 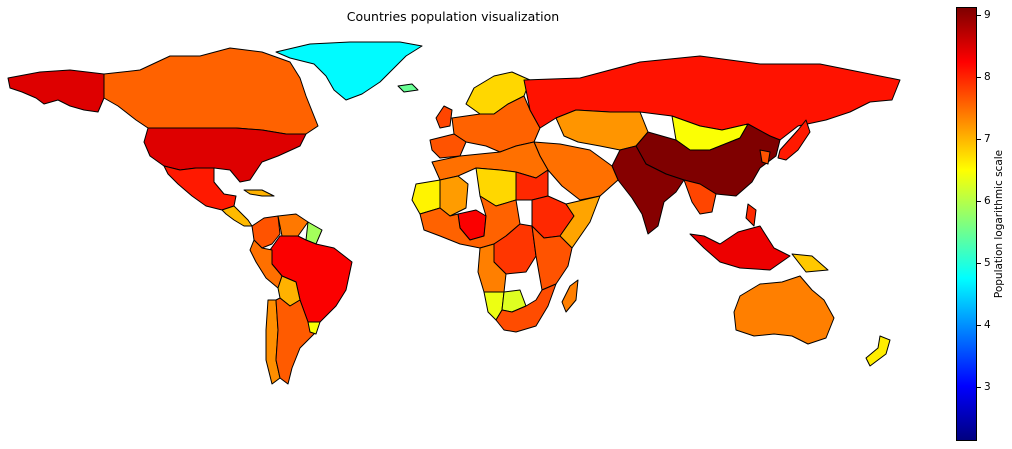 What do you see at coordinates (878, 351) in the screenshot?
I see `region-new-zealand` at bounding box center [878, 351].